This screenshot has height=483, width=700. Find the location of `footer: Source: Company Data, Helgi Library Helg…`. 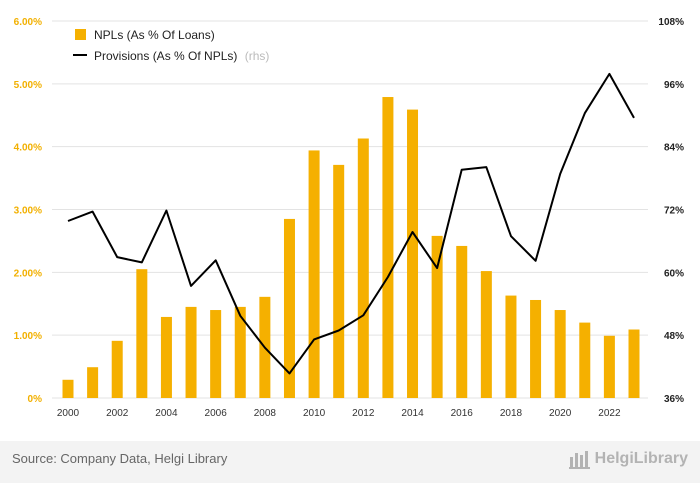

footer: Source: Company Data, Helgi Library Helg… is located at coordinates (350, 462).